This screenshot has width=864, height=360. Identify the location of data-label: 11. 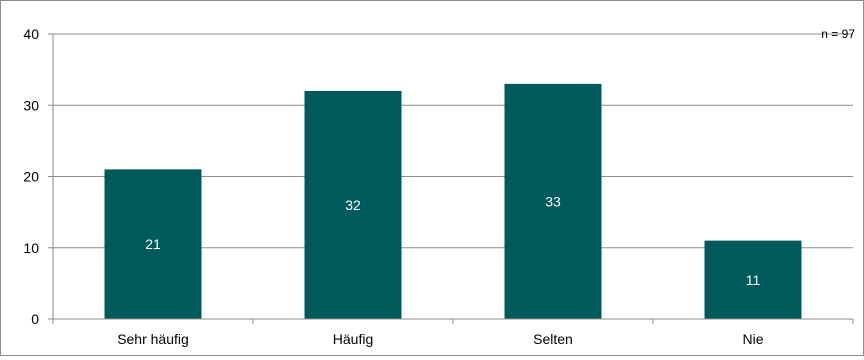
(753, 280).